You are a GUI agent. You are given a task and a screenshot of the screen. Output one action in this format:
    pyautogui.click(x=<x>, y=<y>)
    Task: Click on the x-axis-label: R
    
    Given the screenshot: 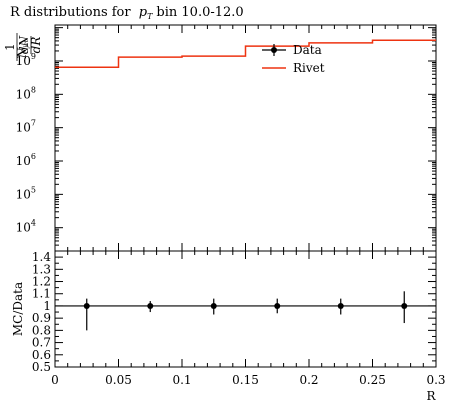 What is the action you would take?
    pyautogui.click(x=431, y=396)
    